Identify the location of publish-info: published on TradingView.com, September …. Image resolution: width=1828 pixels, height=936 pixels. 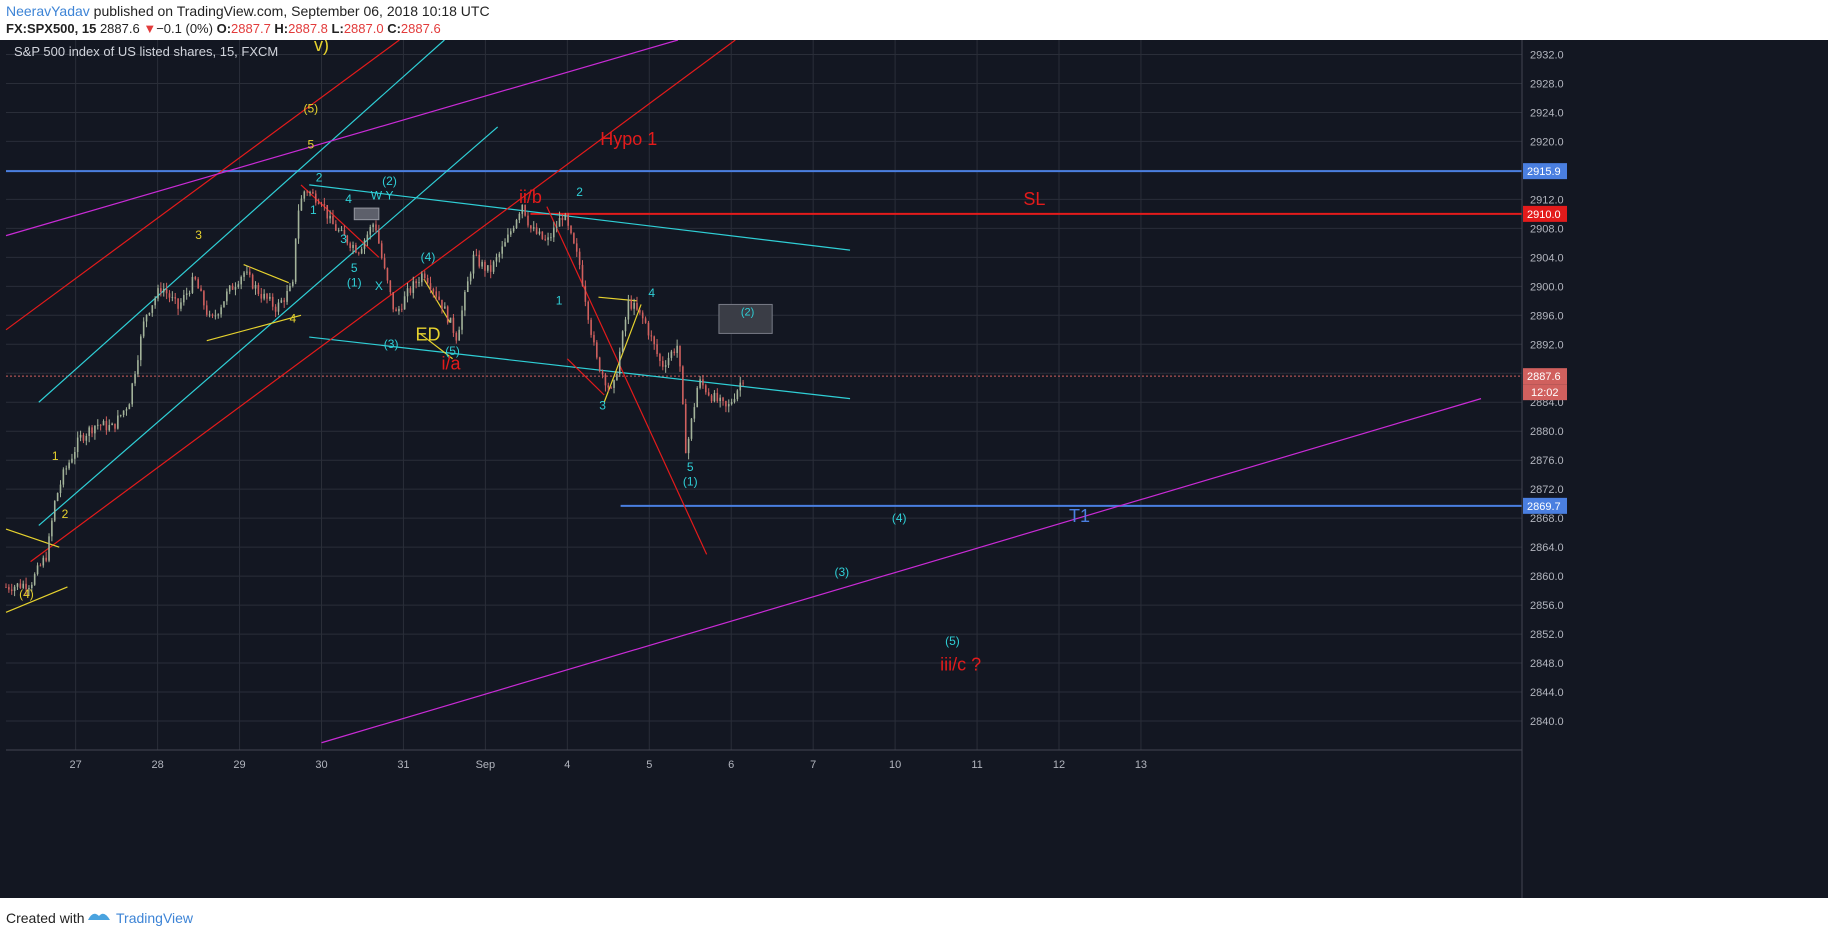
(289, 11).